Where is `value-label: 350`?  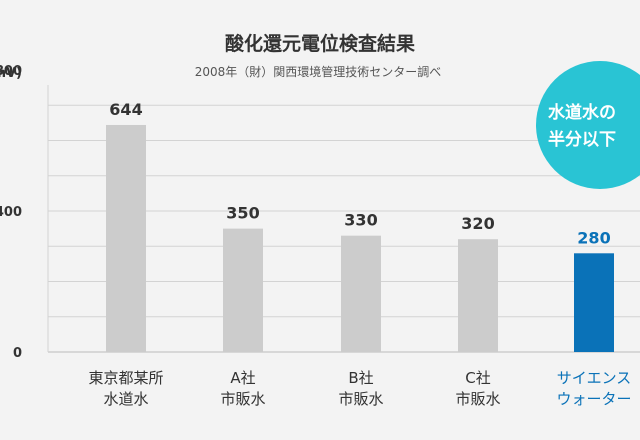 value-label: 350 is located at coordinates (242, 213).